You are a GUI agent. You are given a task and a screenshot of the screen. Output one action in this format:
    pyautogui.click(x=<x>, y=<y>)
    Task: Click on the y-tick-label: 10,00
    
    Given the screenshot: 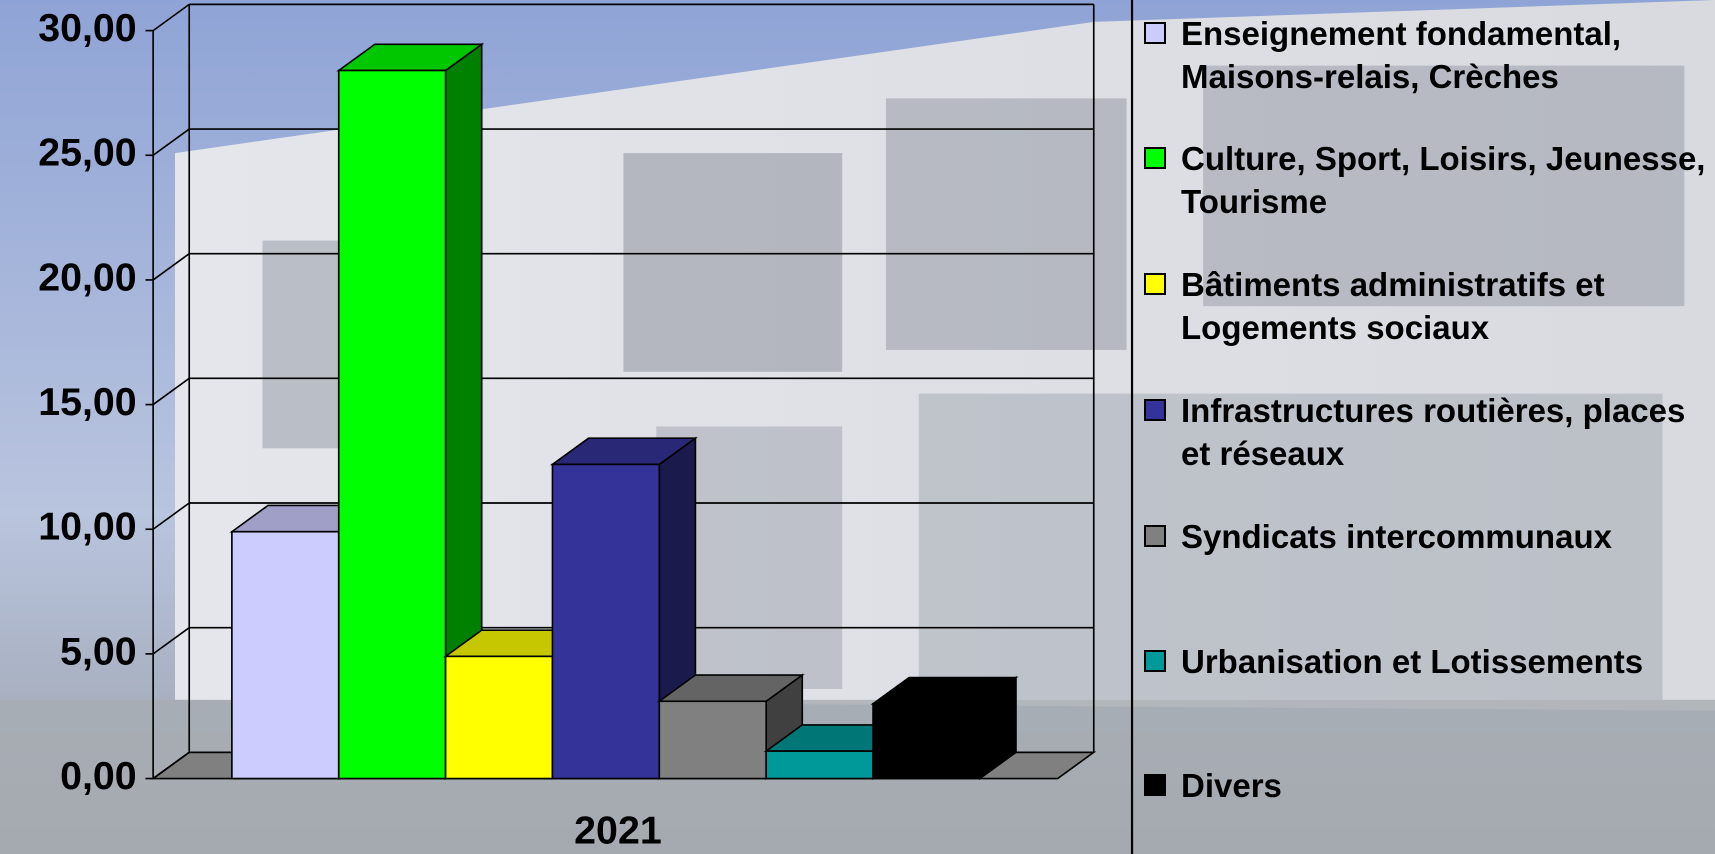 What is the action you would take?
    pyautogui.click(x=87, y=527)
    